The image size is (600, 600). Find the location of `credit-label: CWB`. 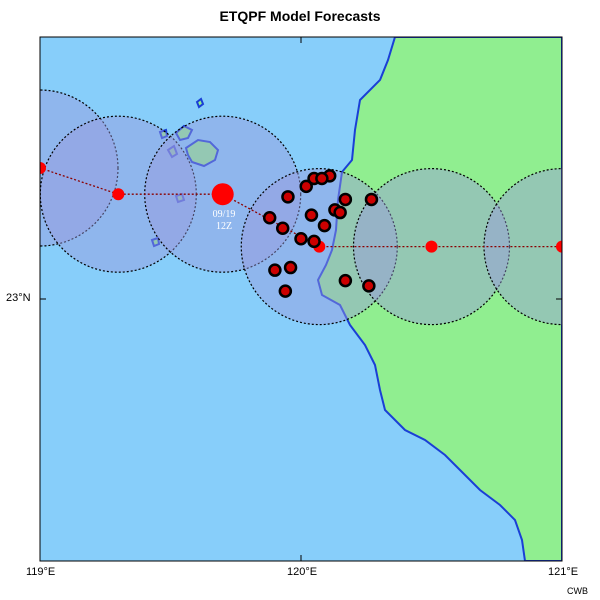

credit-label: CWB is located at coordinates (577, 591).